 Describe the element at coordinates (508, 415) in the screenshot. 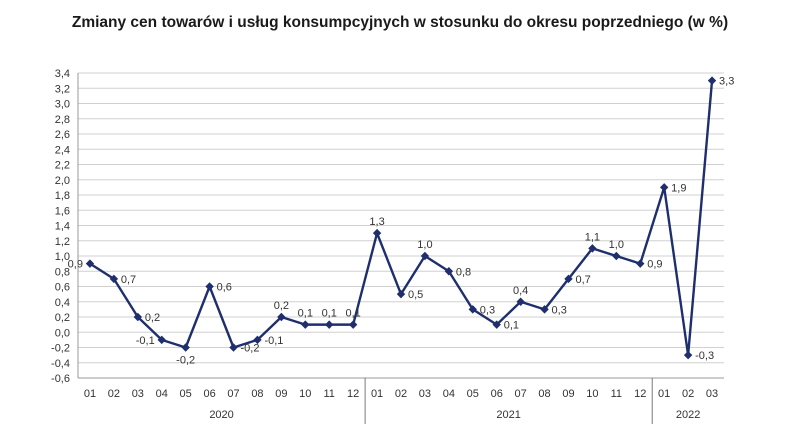

I see `year-label: 2021` at that location.